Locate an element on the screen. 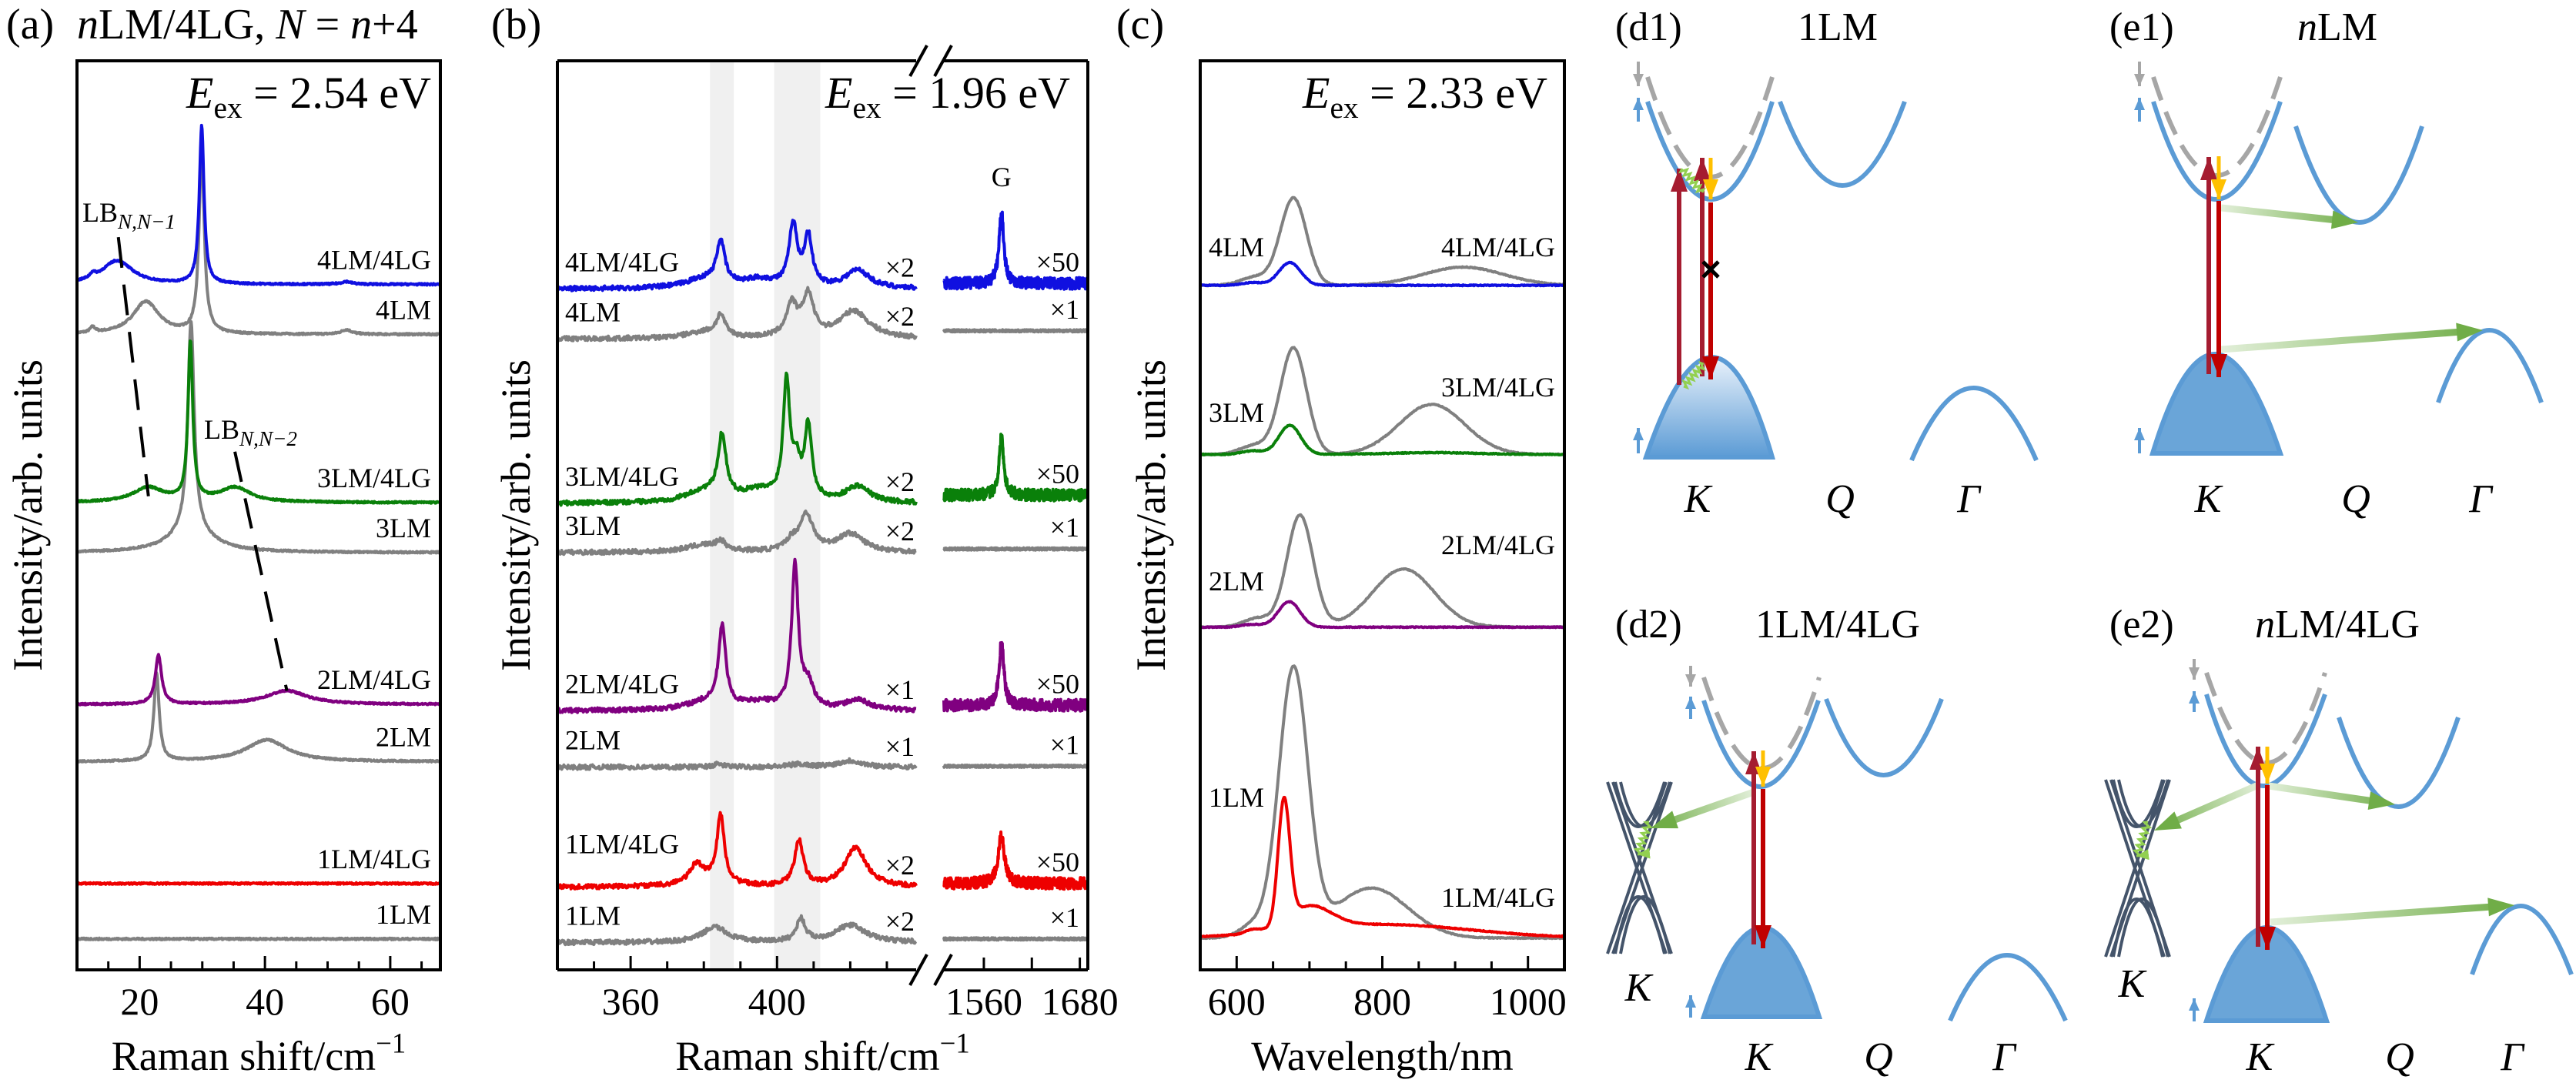 This screenshot has width=2576, height=1083. x-tick-label: 800 is located at coordinates (1382, 1001).